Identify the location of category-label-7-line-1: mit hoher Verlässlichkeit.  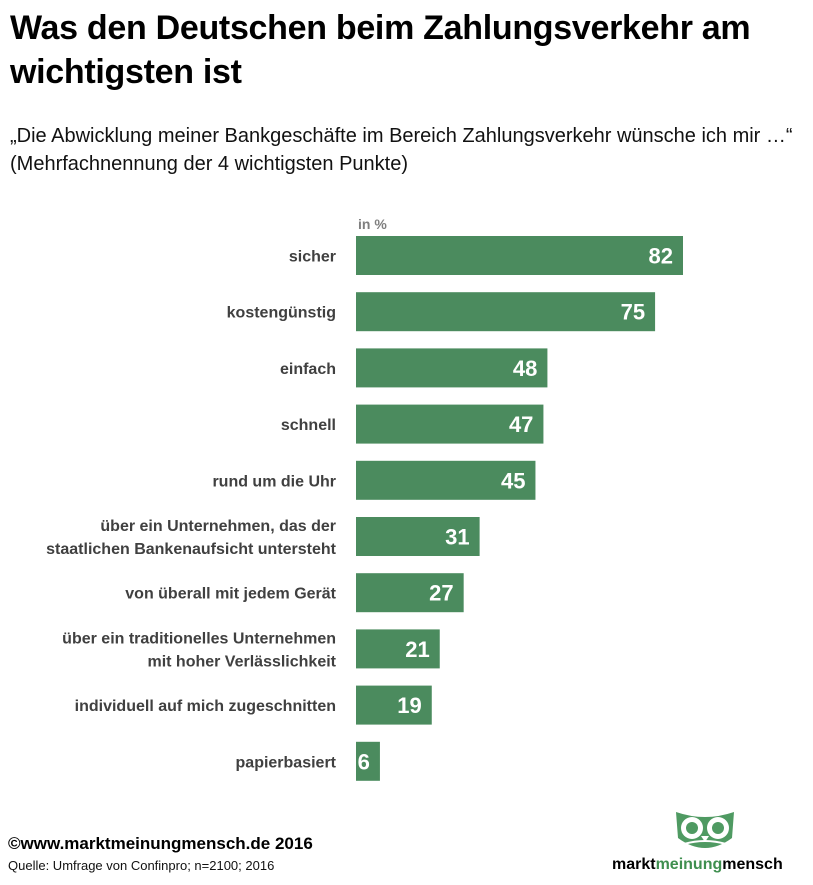
(241, 661).